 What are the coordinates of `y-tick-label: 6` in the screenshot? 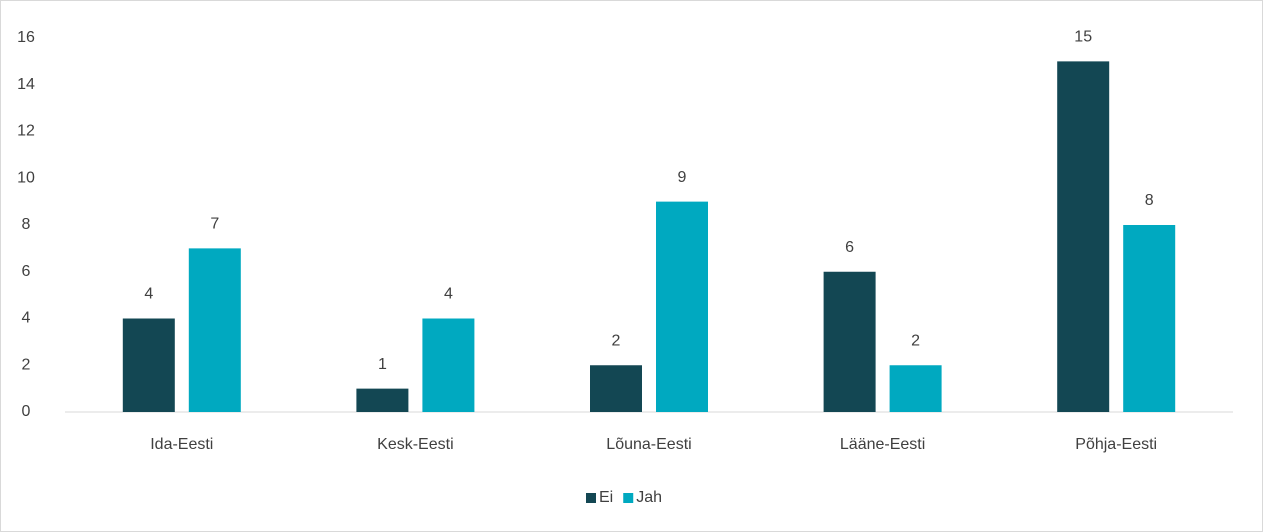 It's located at (26, 271).